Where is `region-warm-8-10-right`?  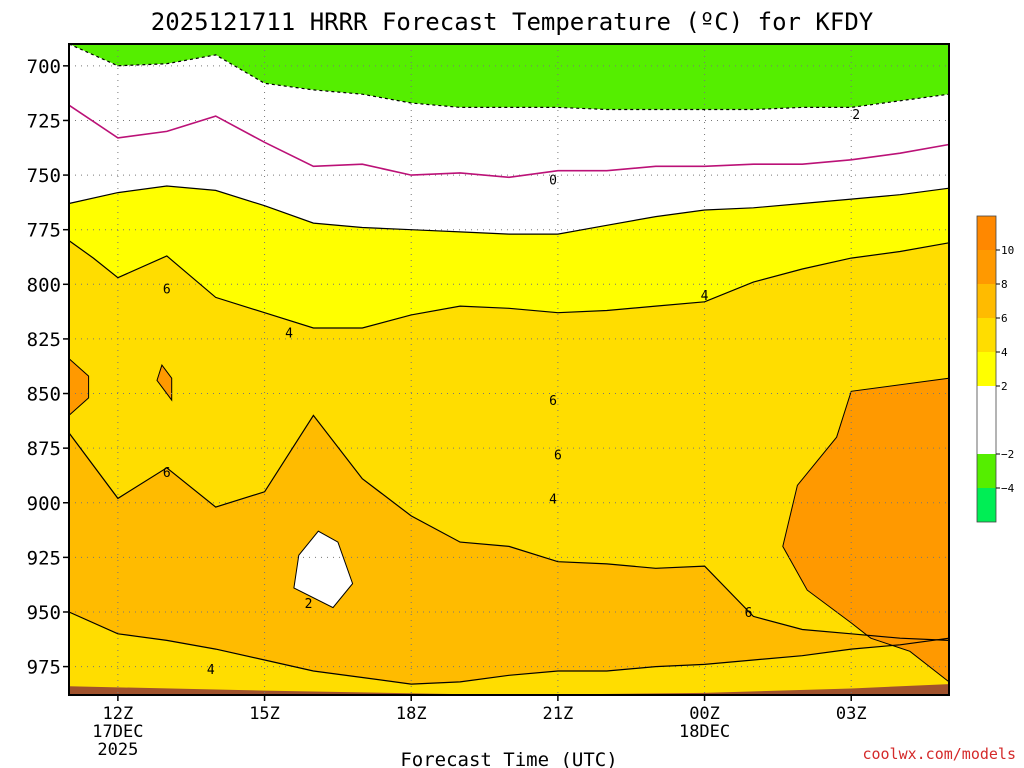 region-warm-8-10-right is located at coordinates (866, 530).